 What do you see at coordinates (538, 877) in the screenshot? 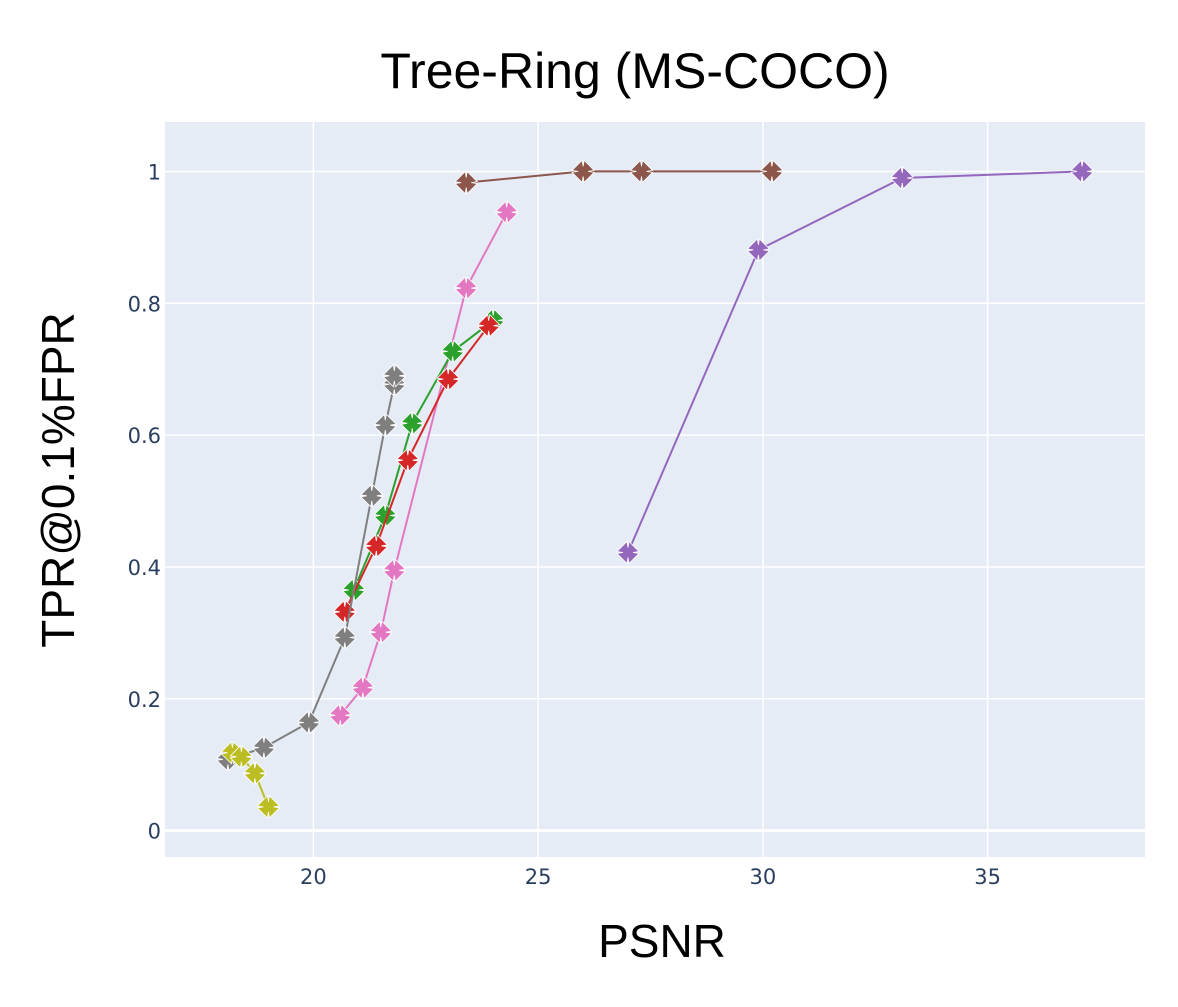
I see `x-tick-label: 25` at bounding box center [538, 877].